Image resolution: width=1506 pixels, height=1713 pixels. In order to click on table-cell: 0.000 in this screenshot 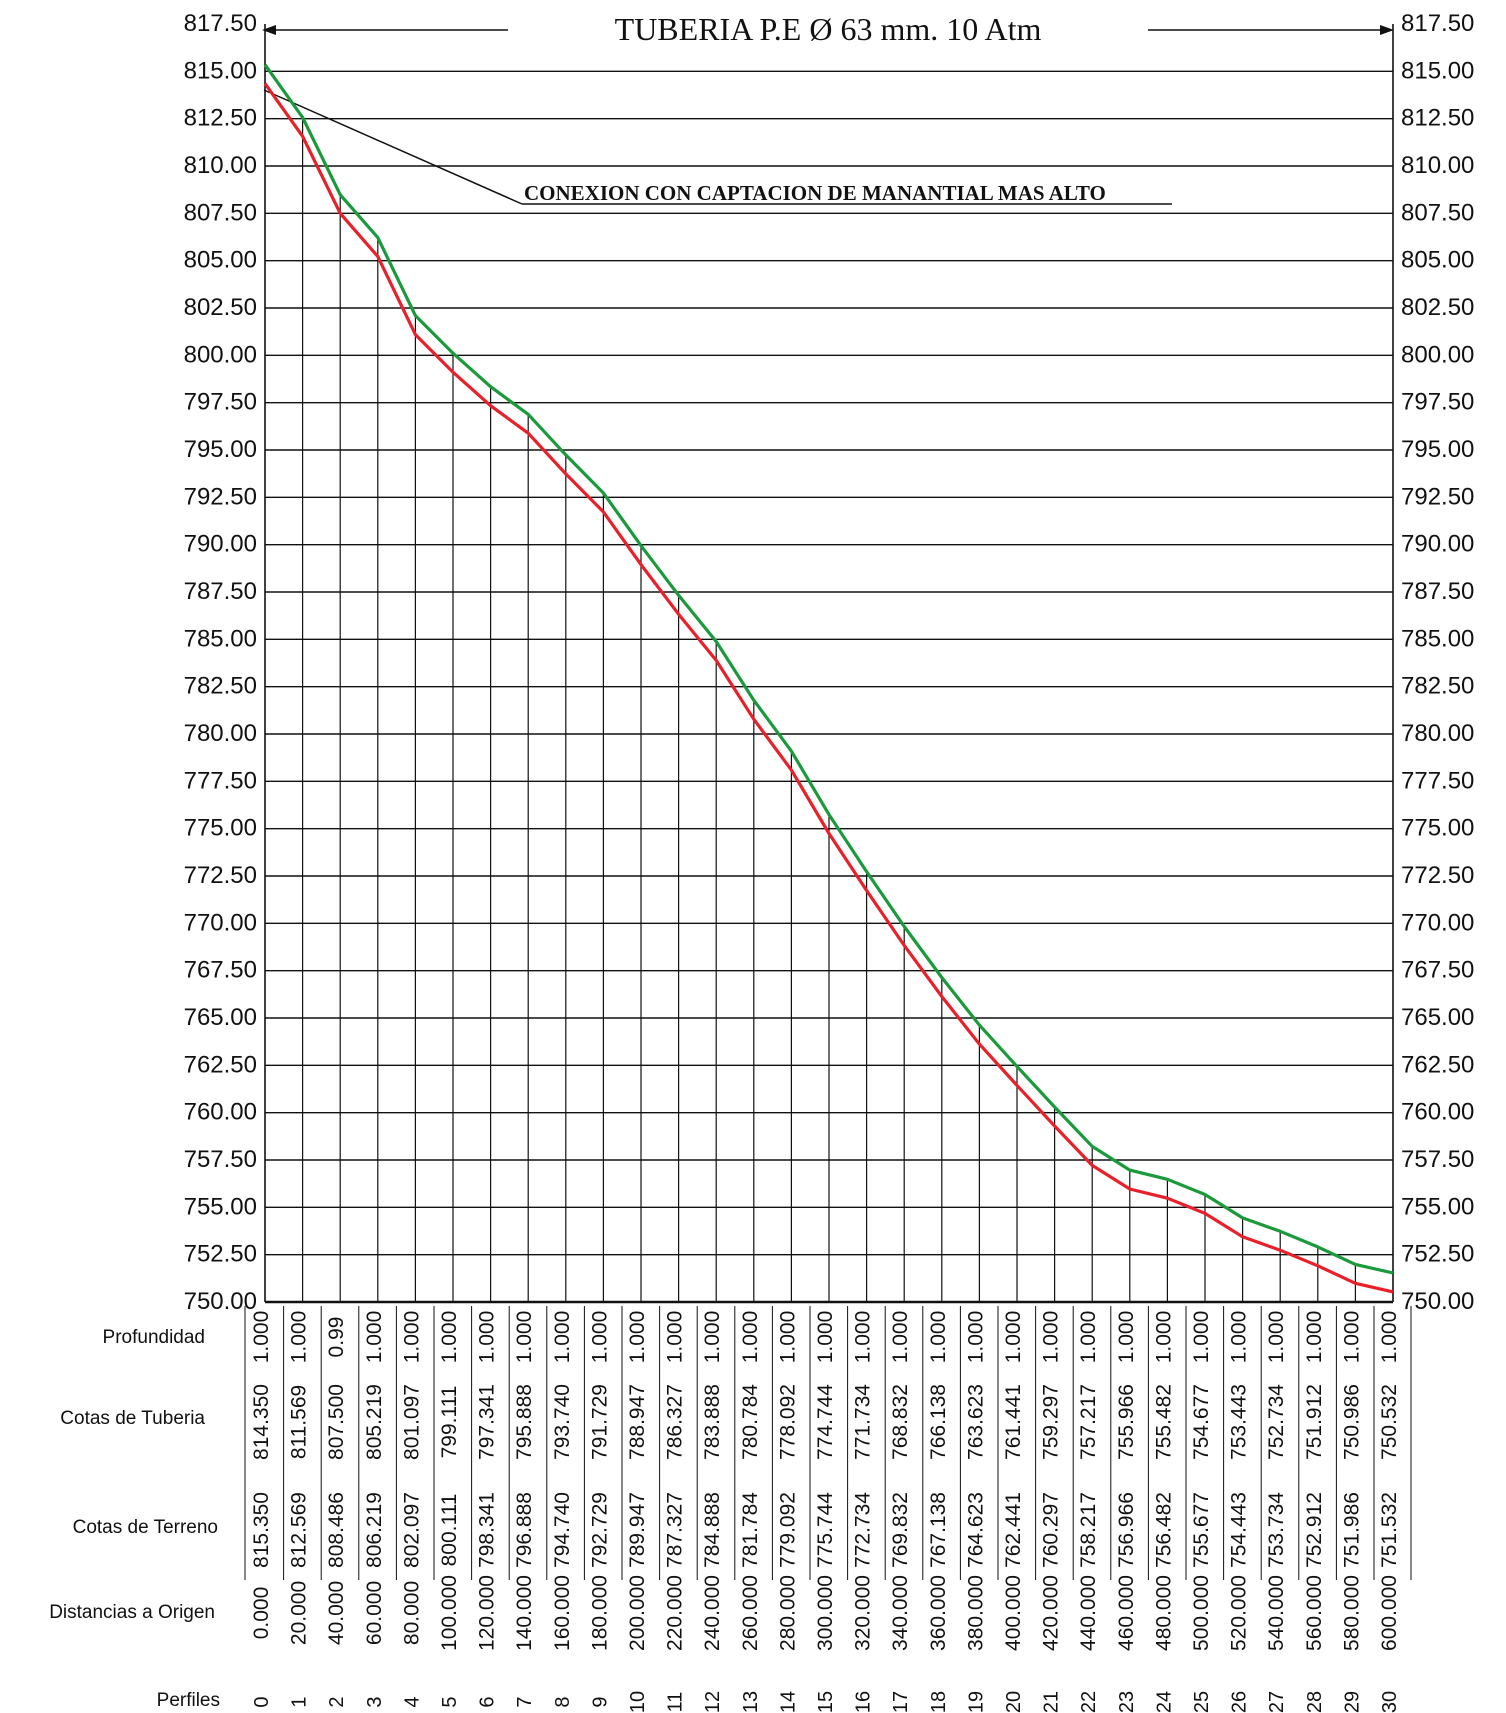, I will do `click(261, 1613)`.